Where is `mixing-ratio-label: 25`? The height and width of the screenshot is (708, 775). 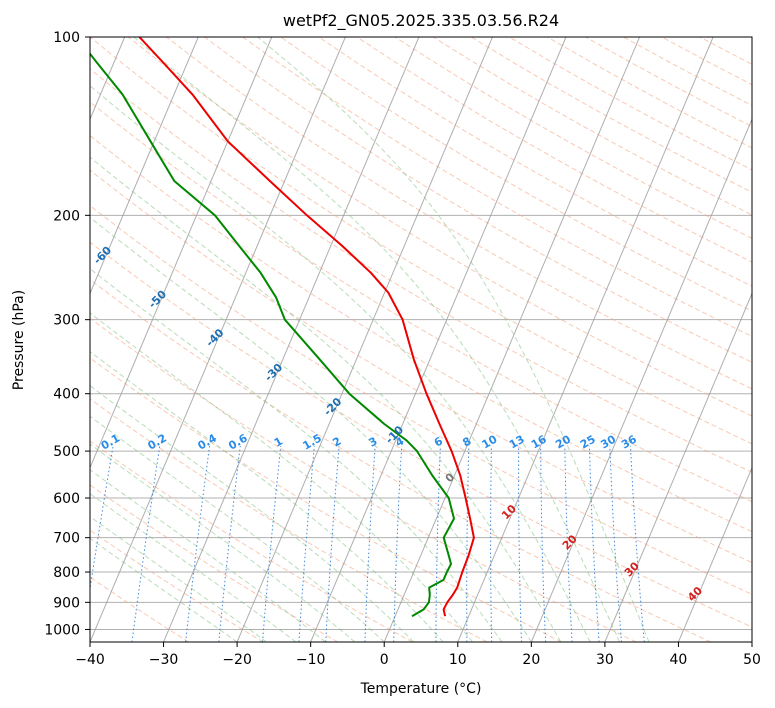 mixing-ratio-label: 25 is located at coordinates (588, 442).